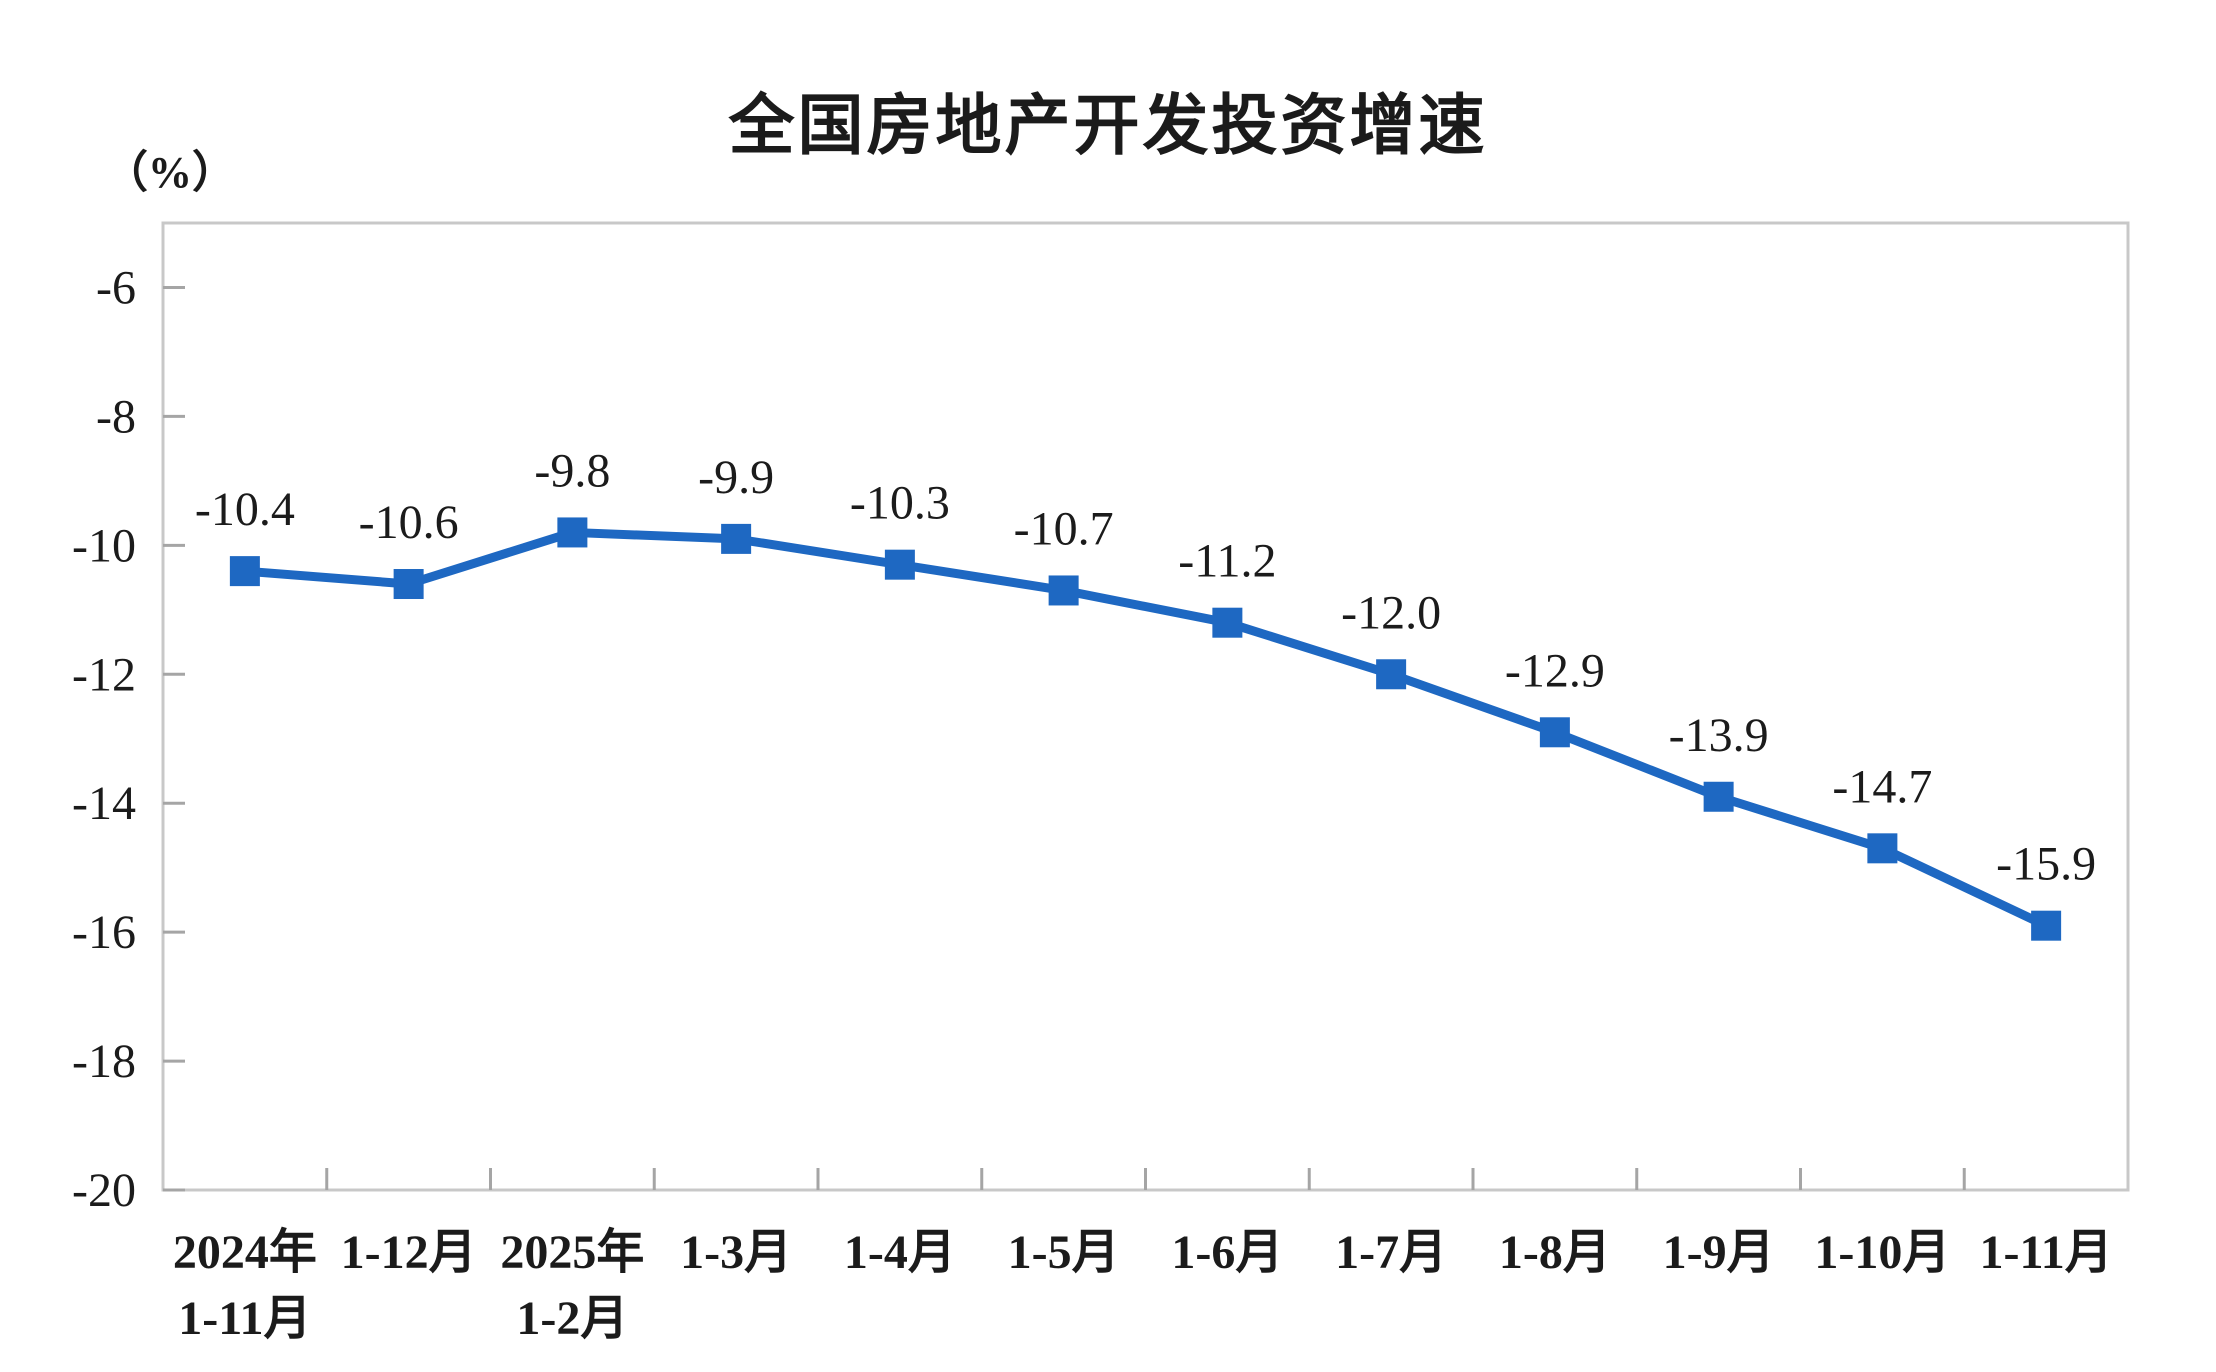 The height and width of the screenshot is (1372, 2216). What do you see at coordinates (572, 1318) in the screenshot?
I see `x-axis-category-line: 1-2月` at bounding box center [572, 1318].